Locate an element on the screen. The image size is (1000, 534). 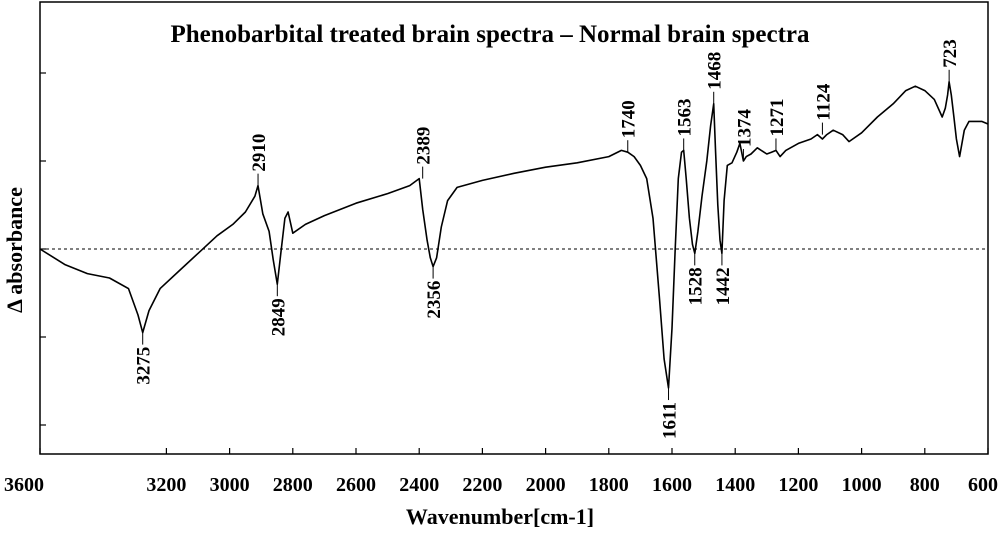
peak-label: 1528 is located at coordinates (696, 286).